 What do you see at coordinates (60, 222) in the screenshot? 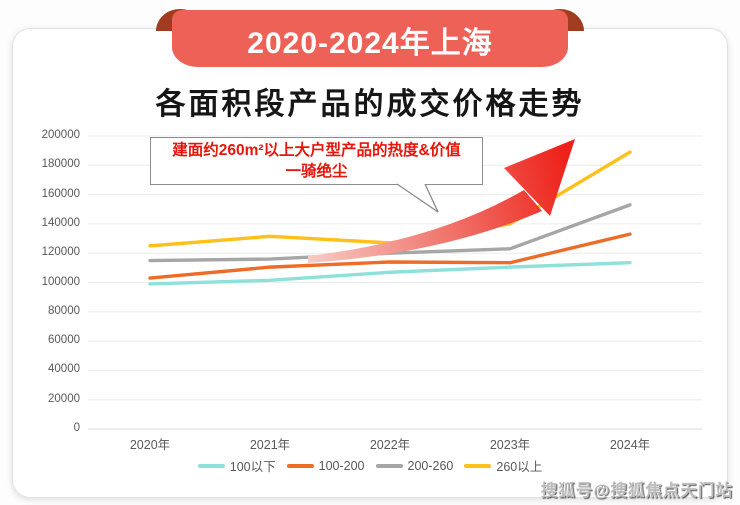
I see `y-axis-label: 140000` at bounding box center [60, 222].